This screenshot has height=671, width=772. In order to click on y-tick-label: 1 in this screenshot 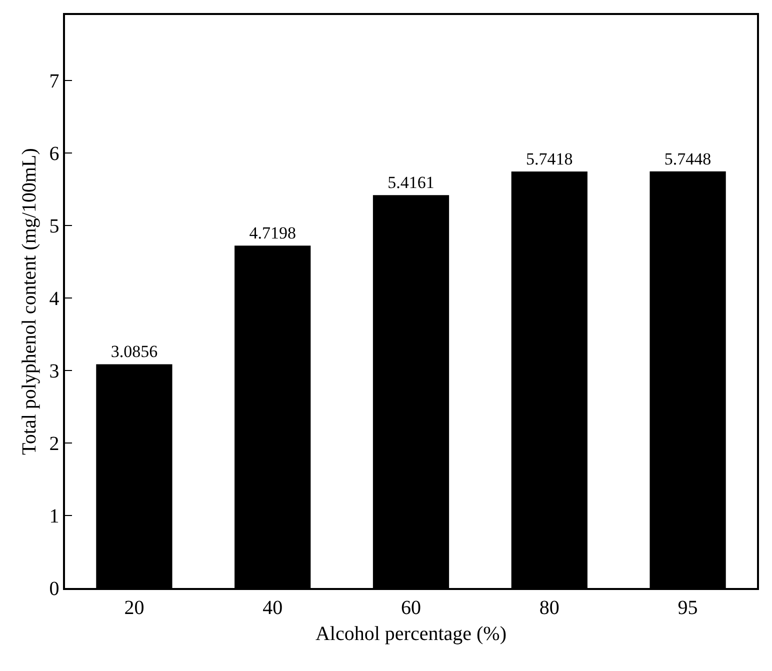, I will do `click(54, 516)`.